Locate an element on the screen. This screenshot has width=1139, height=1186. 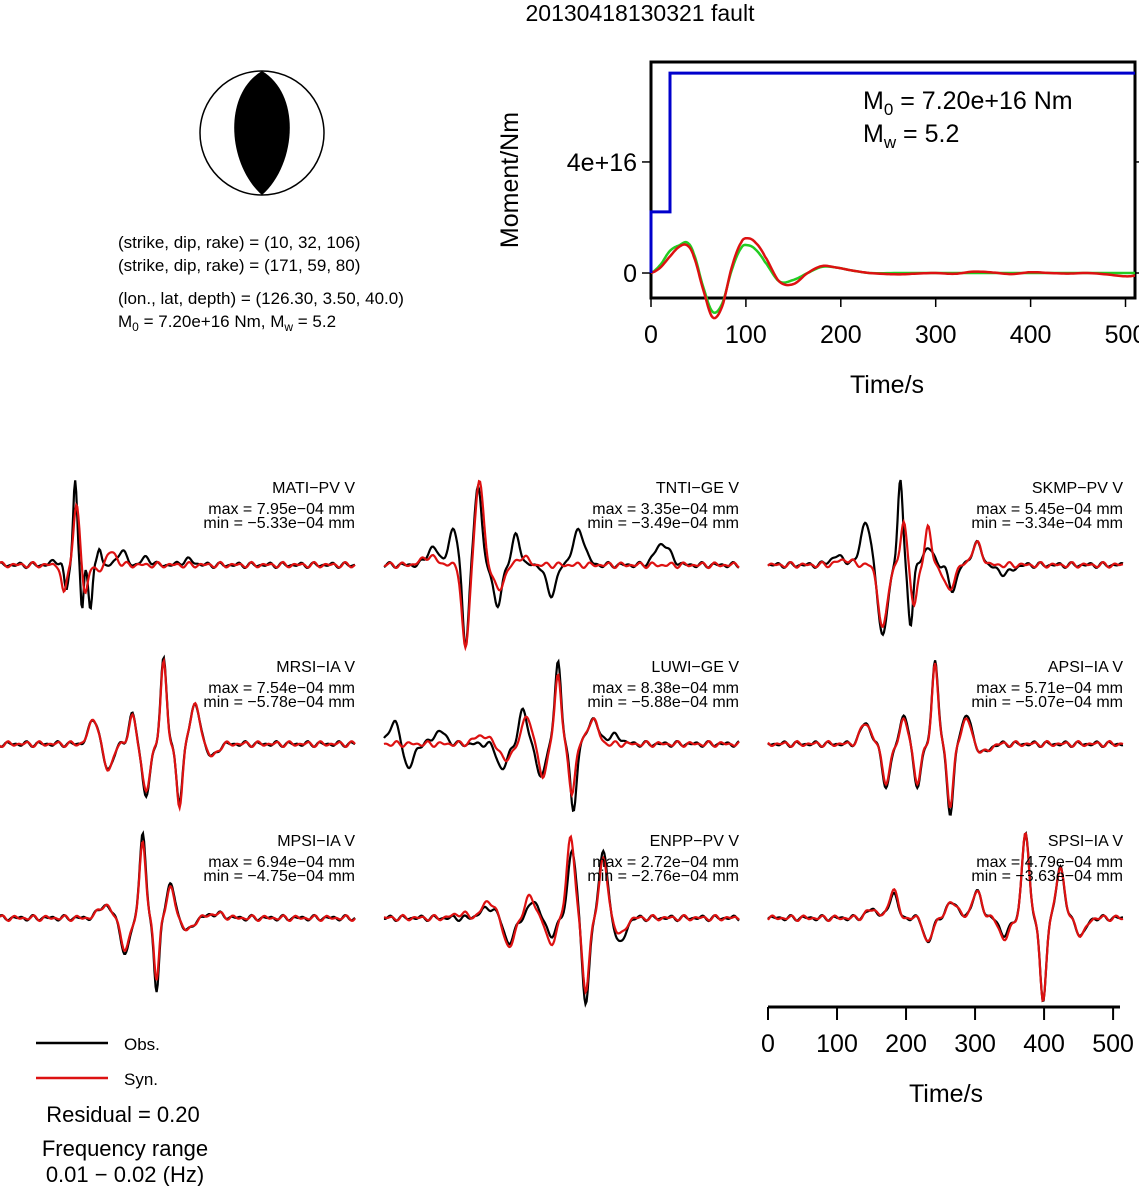
station-label: LUWI−GE V is located at coordinates (695, 667).